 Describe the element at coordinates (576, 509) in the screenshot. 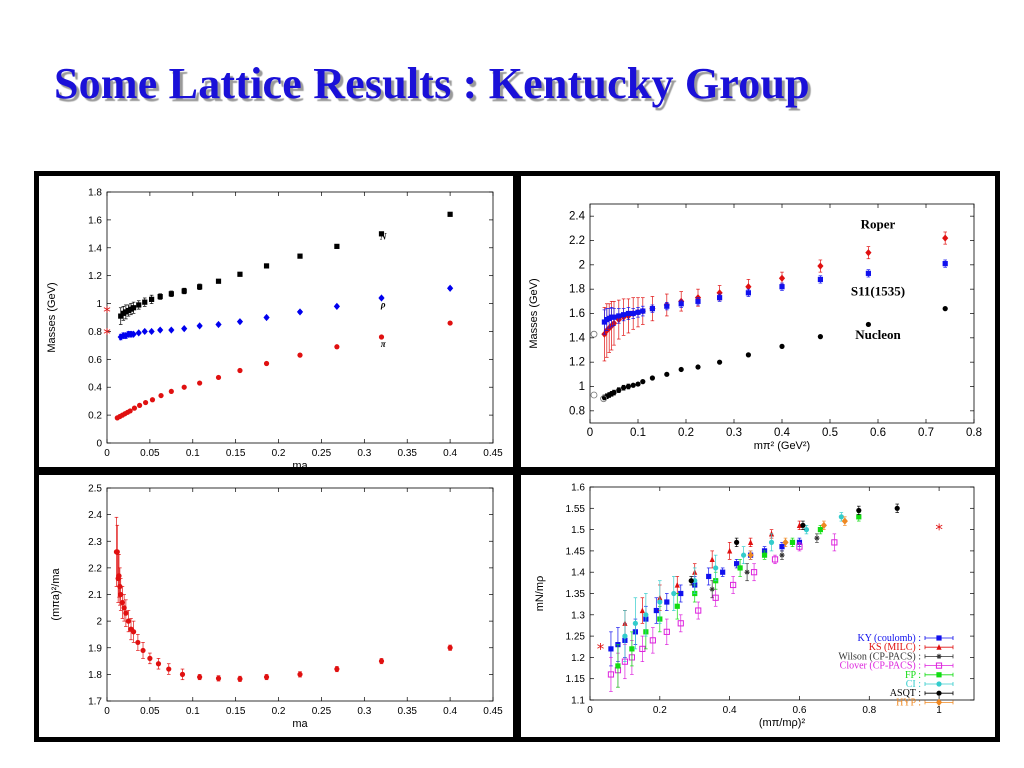

I see `y-tick-label: 1.55` at that location.